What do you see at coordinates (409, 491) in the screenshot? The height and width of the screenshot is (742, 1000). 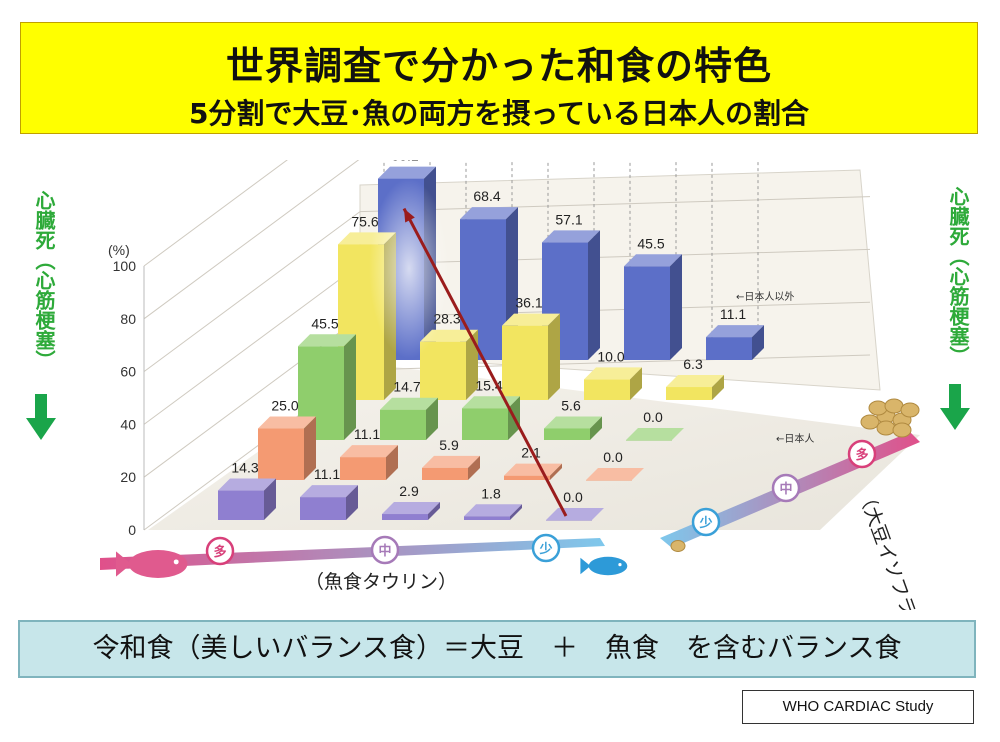 I see `bar-value-label: 2.9` at bounding box center [409, 491].